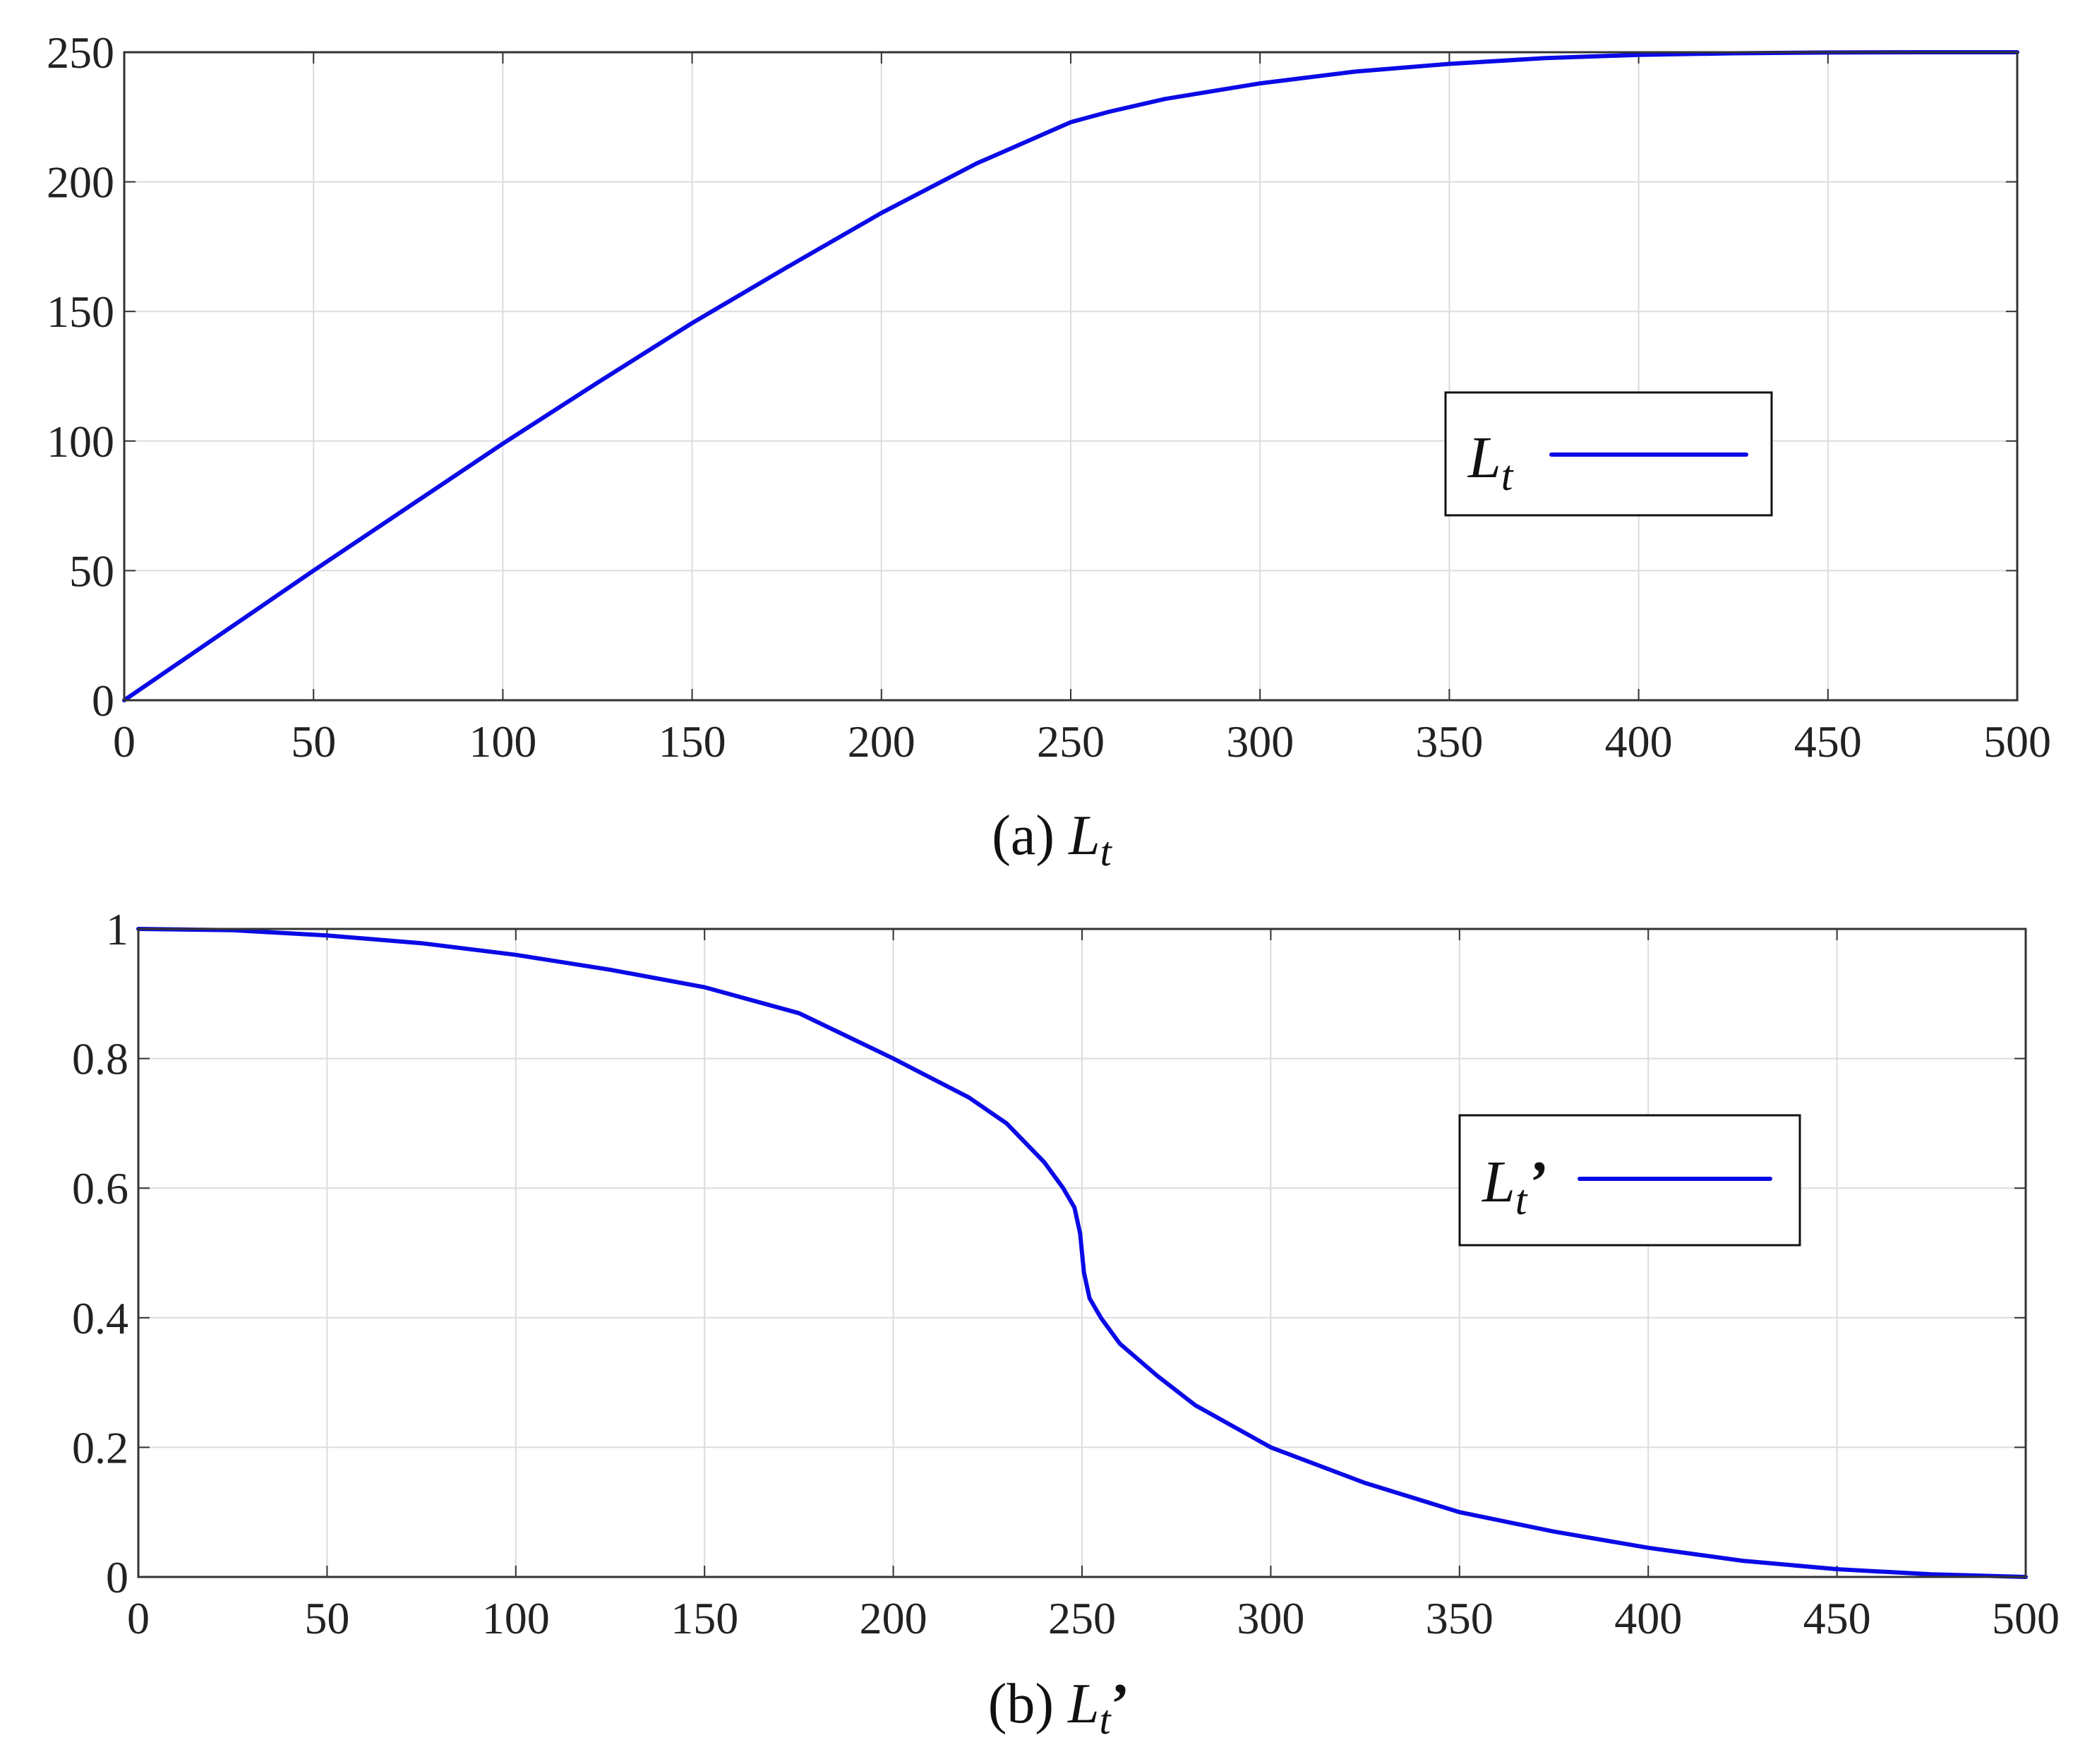 Image resolution: width=2085 pixels, height=1764 pixels. What do you see at coordinates (1507, 476) in the screenshot?
I see `legend-subscript-a: t` at bounding box center [1507, 476].